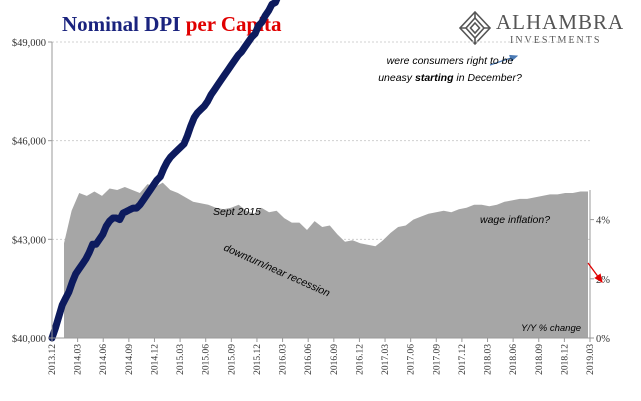  I want to click on x-tick-label: 2019.03, so click(591, 359).